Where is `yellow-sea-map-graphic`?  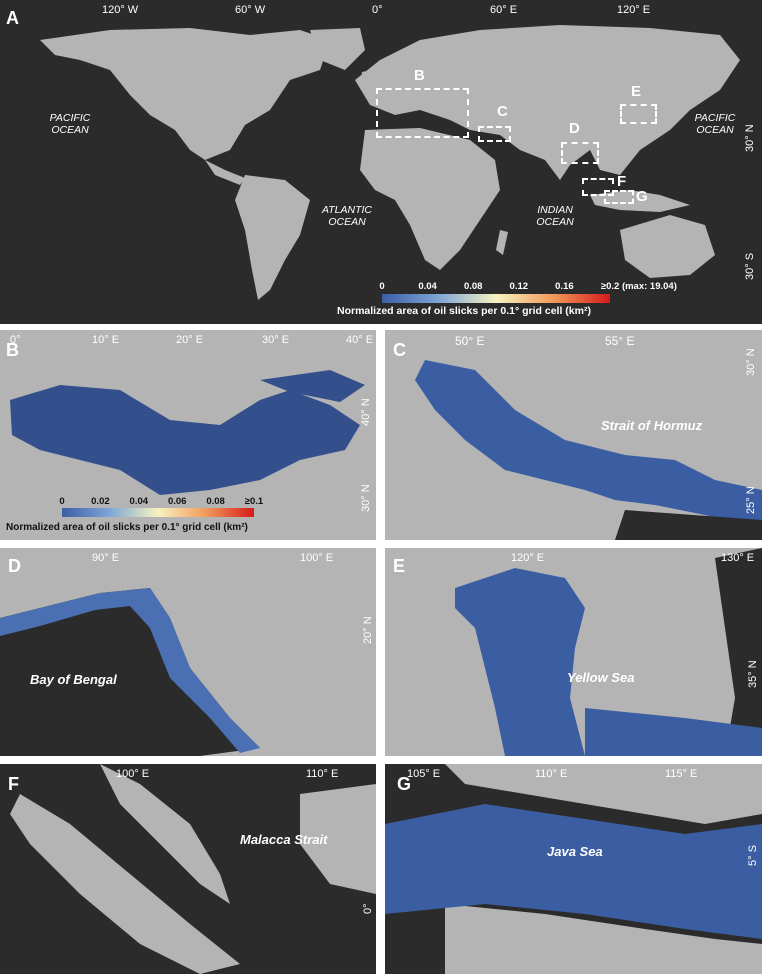 yellow-sea-map-graphic is located at coordinates (608, 652).